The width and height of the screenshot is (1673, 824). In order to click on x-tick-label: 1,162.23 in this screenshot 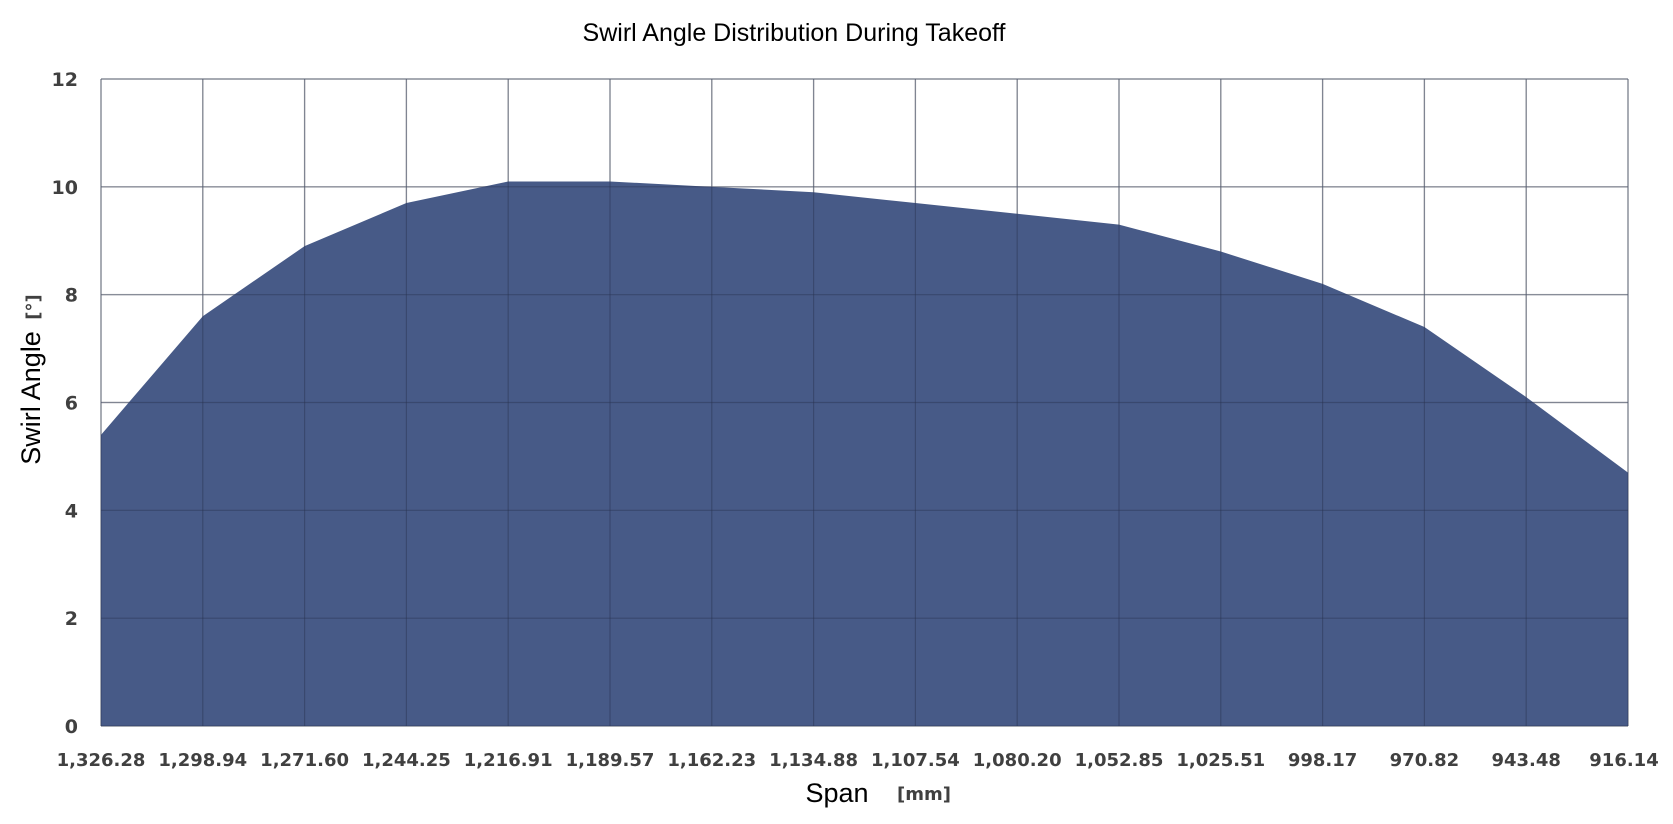, I will do `click(711, 760)`.